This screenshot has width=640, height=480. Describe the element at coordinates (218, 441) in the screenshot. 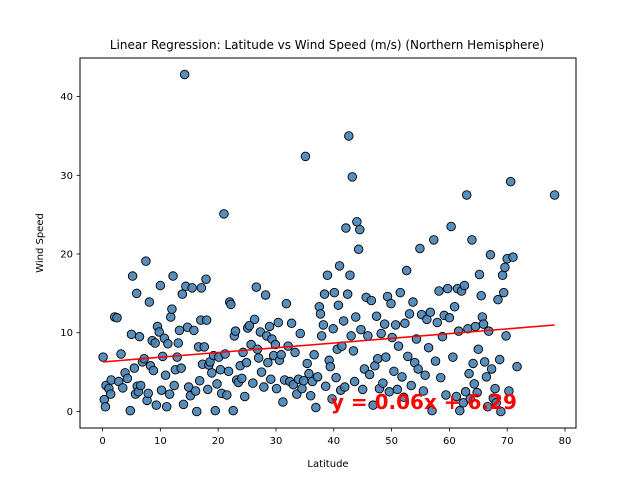

I see `x-tick-label: 20` at that location.